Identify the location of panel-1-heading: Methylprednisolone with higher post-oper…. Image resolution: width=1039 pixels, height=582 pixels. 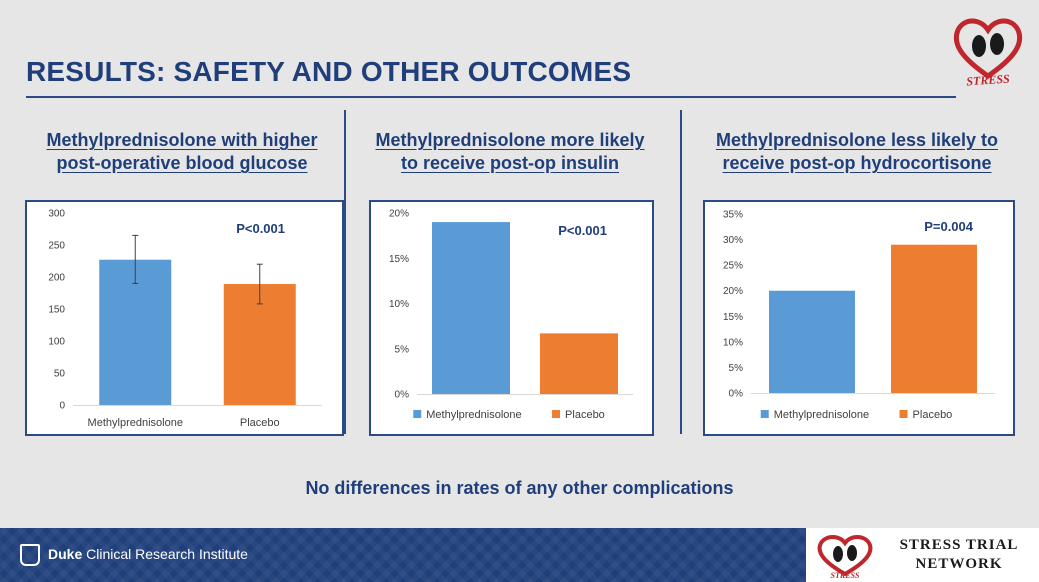
(182, 152).